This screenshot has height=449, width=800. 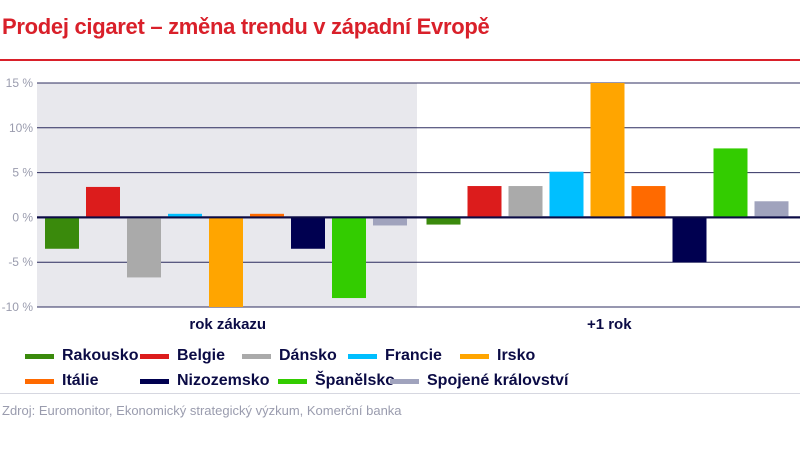 I want to click on legend-item: Irsko, so click(x=497, y=356).